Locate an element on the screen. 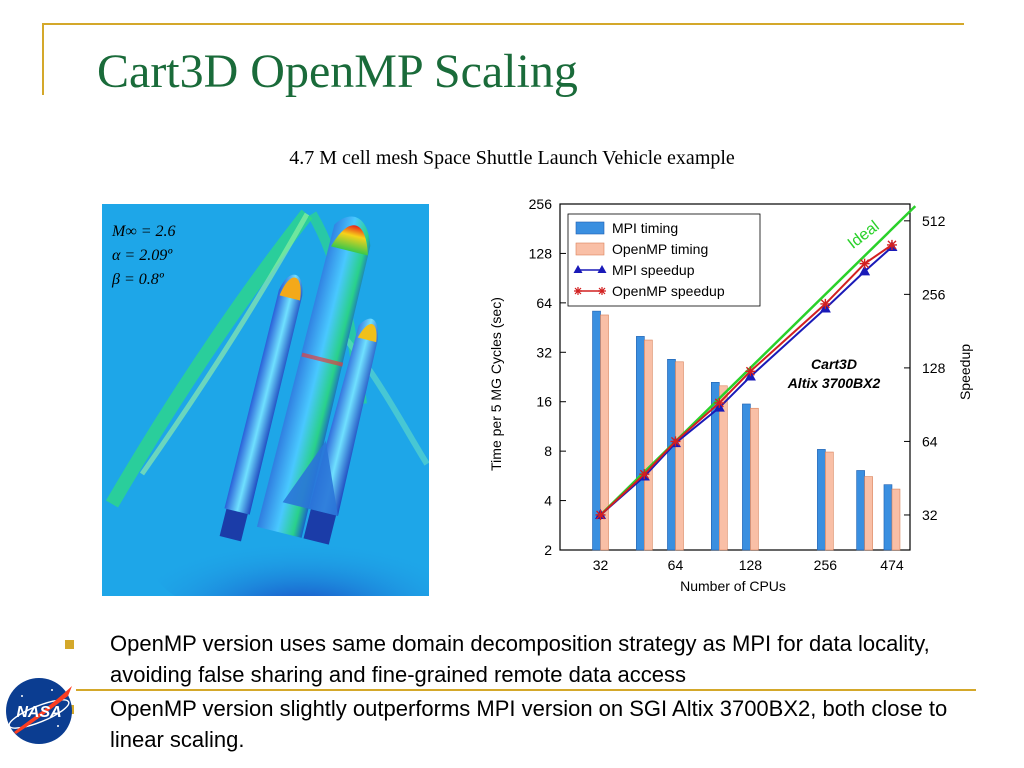 The height and width of the screenshot is (768, 1024). right-tick-label: 512 is located at coordinates (934, 221).